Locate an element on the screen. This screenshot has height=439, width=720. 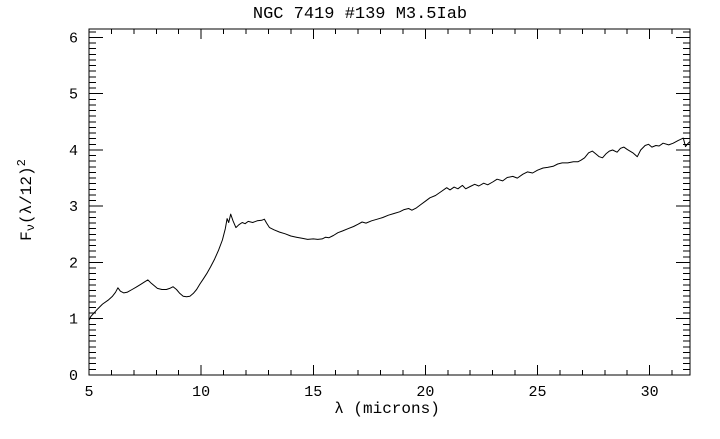
y-axis-label-part: ν is located at coordinates (31, 227).